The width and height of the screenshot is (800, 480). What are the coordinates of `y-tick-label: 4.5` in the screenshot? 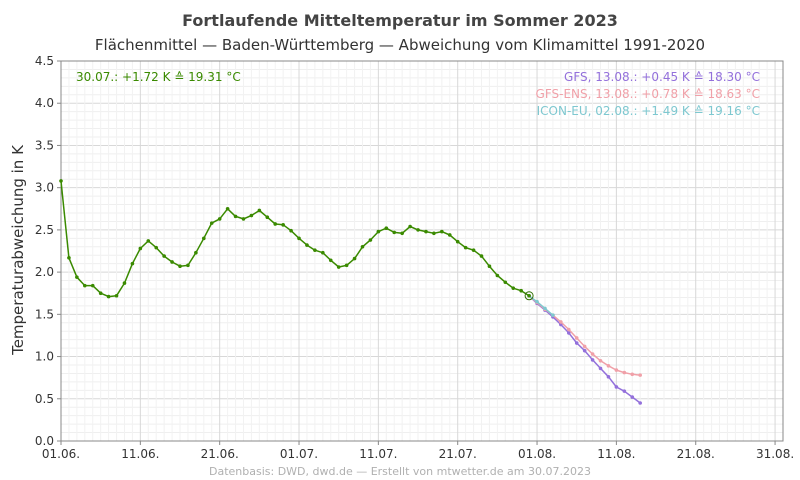 It's located at (44, 61).